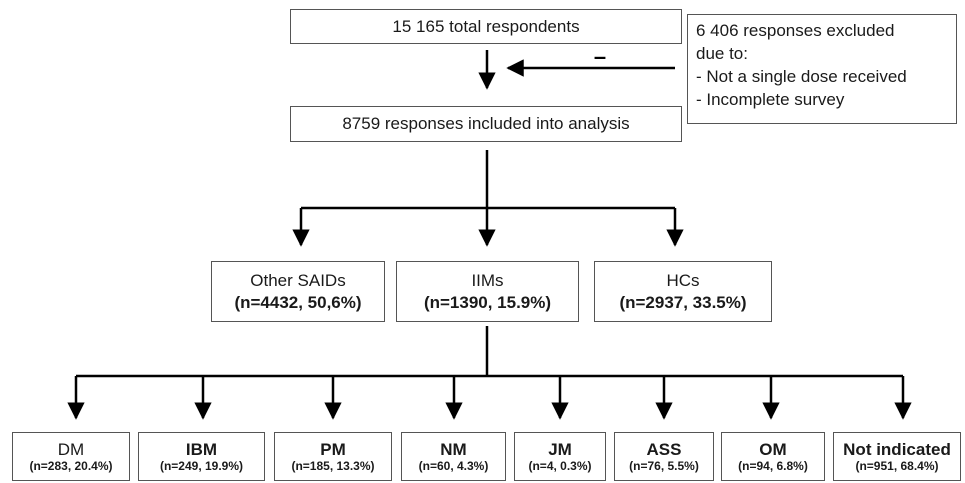  What do you see at coordinates (298, 280) in the screenshot?
I see `group-label: Other SAIDs` at bounding box center [298, 280].